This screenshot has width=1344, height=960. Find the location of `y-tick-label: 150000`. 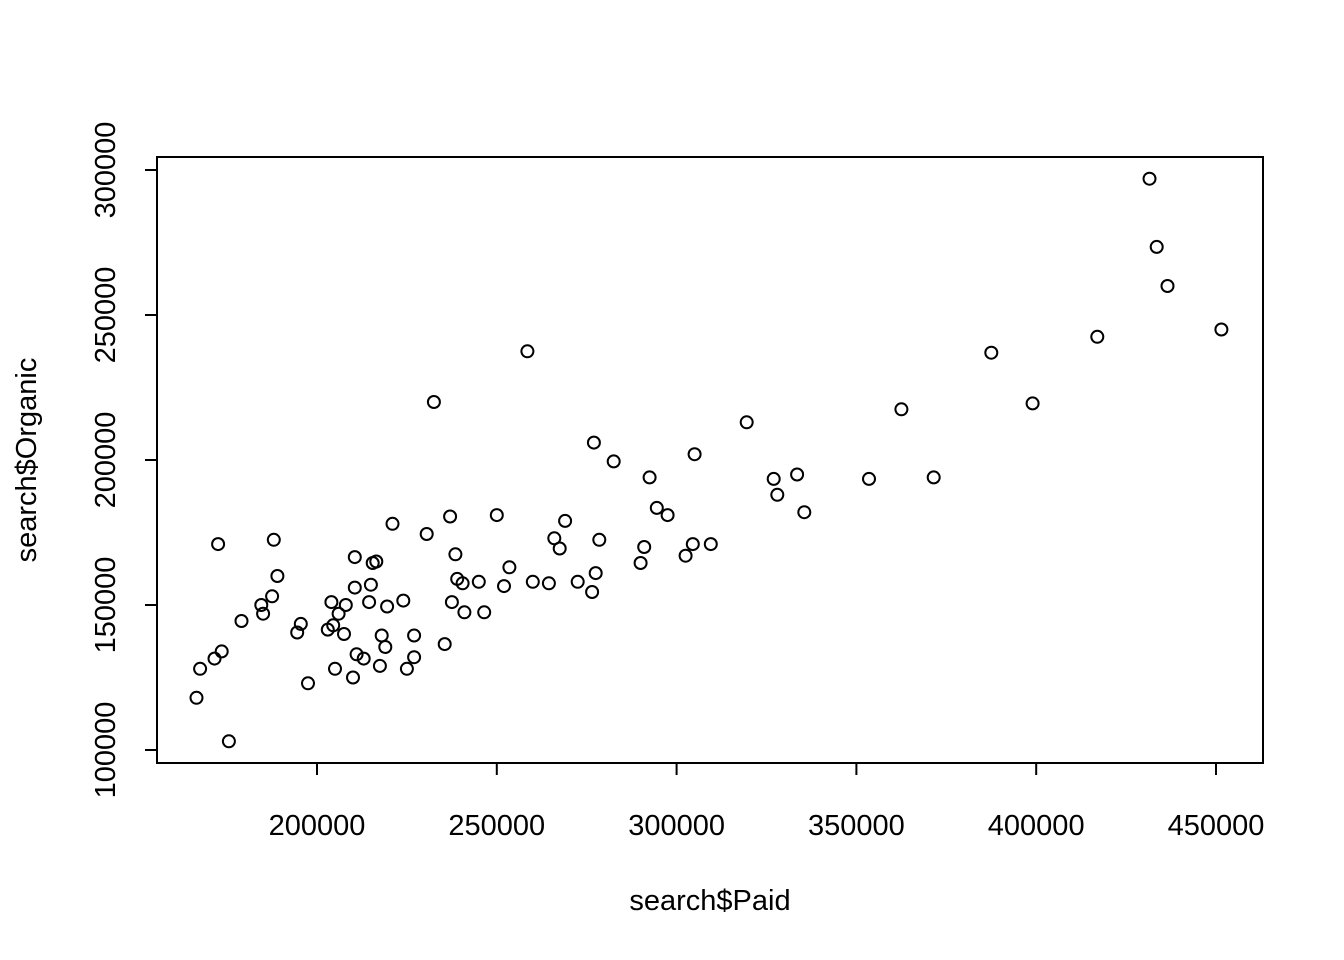

y-tick-label: 150000 is located at coordinates (106, 605).